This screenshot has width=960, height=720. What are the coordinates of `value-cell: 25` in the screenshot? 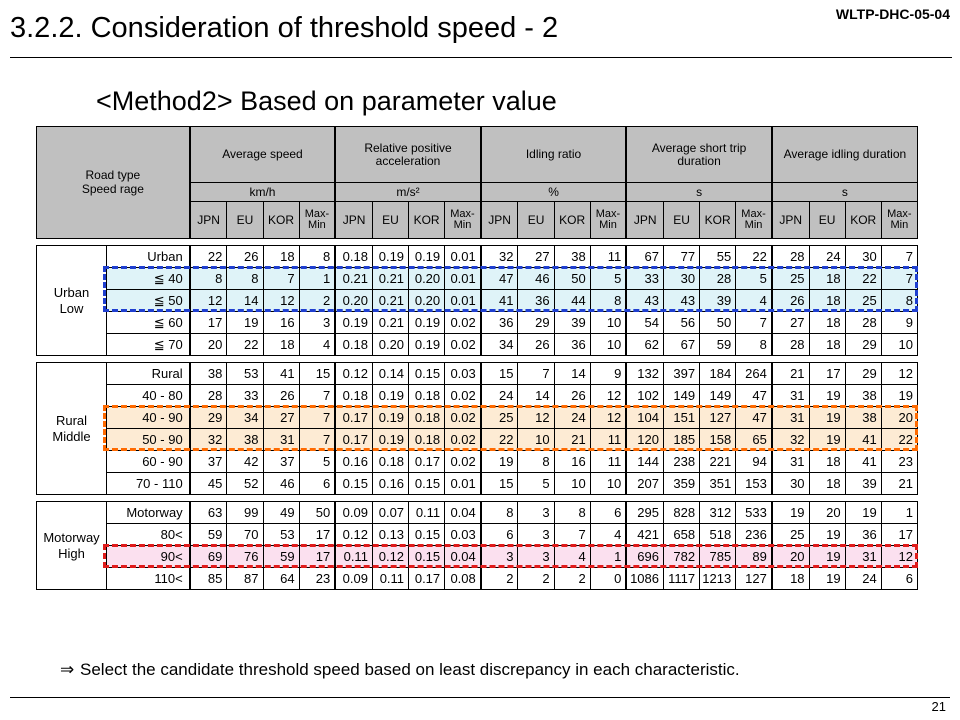 It's located at (790, 534).